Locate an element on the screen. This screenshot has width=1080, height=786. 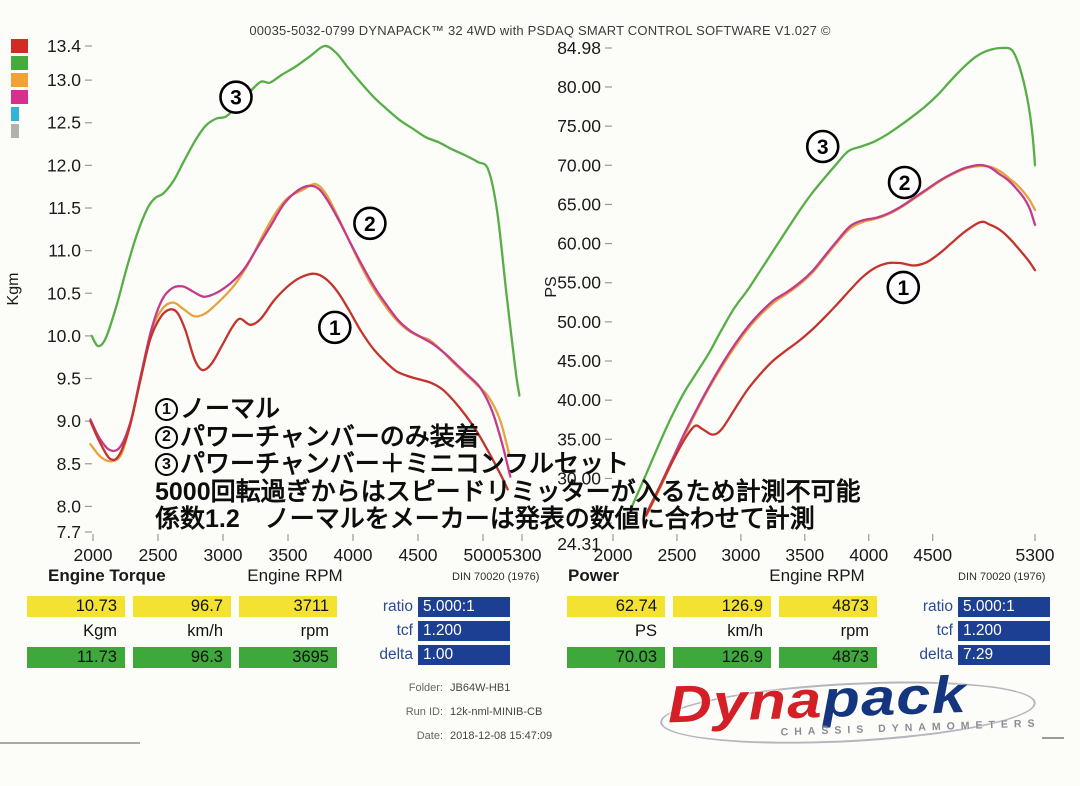
y-tick-label: 55.00 is located at coordinates (579, 283).